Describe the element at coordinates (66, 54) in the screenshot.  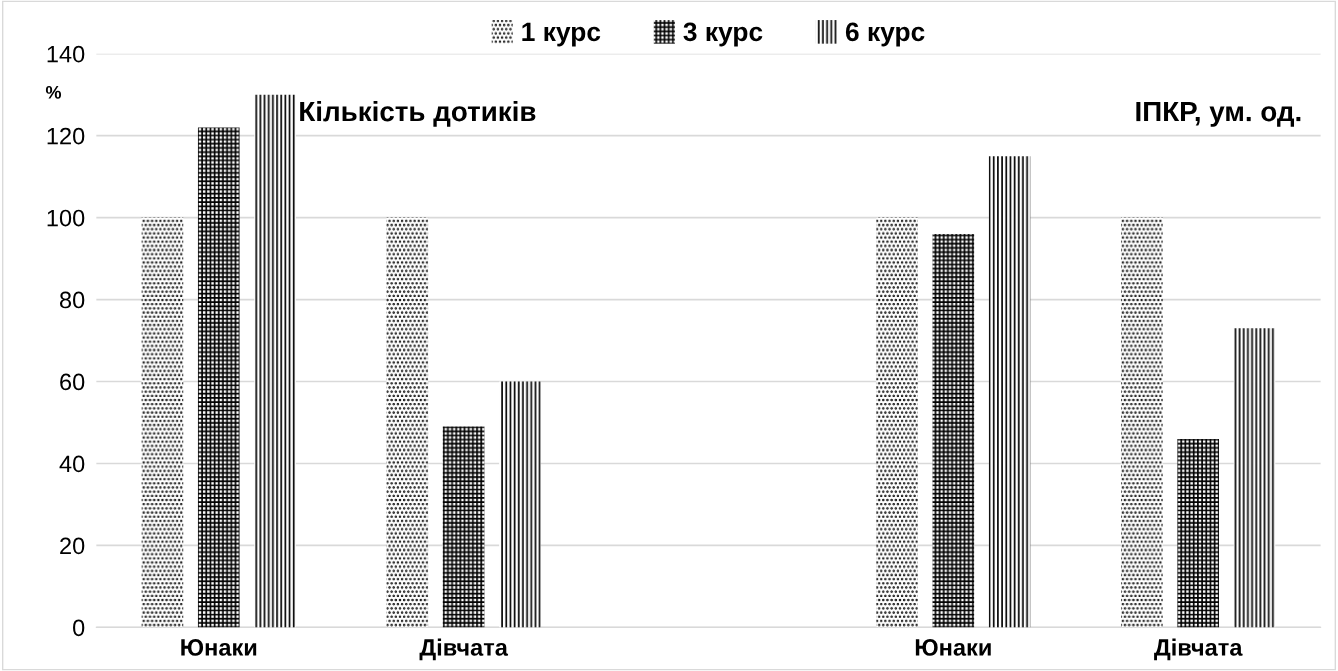
I see `y-tick-label: 140` at that location.